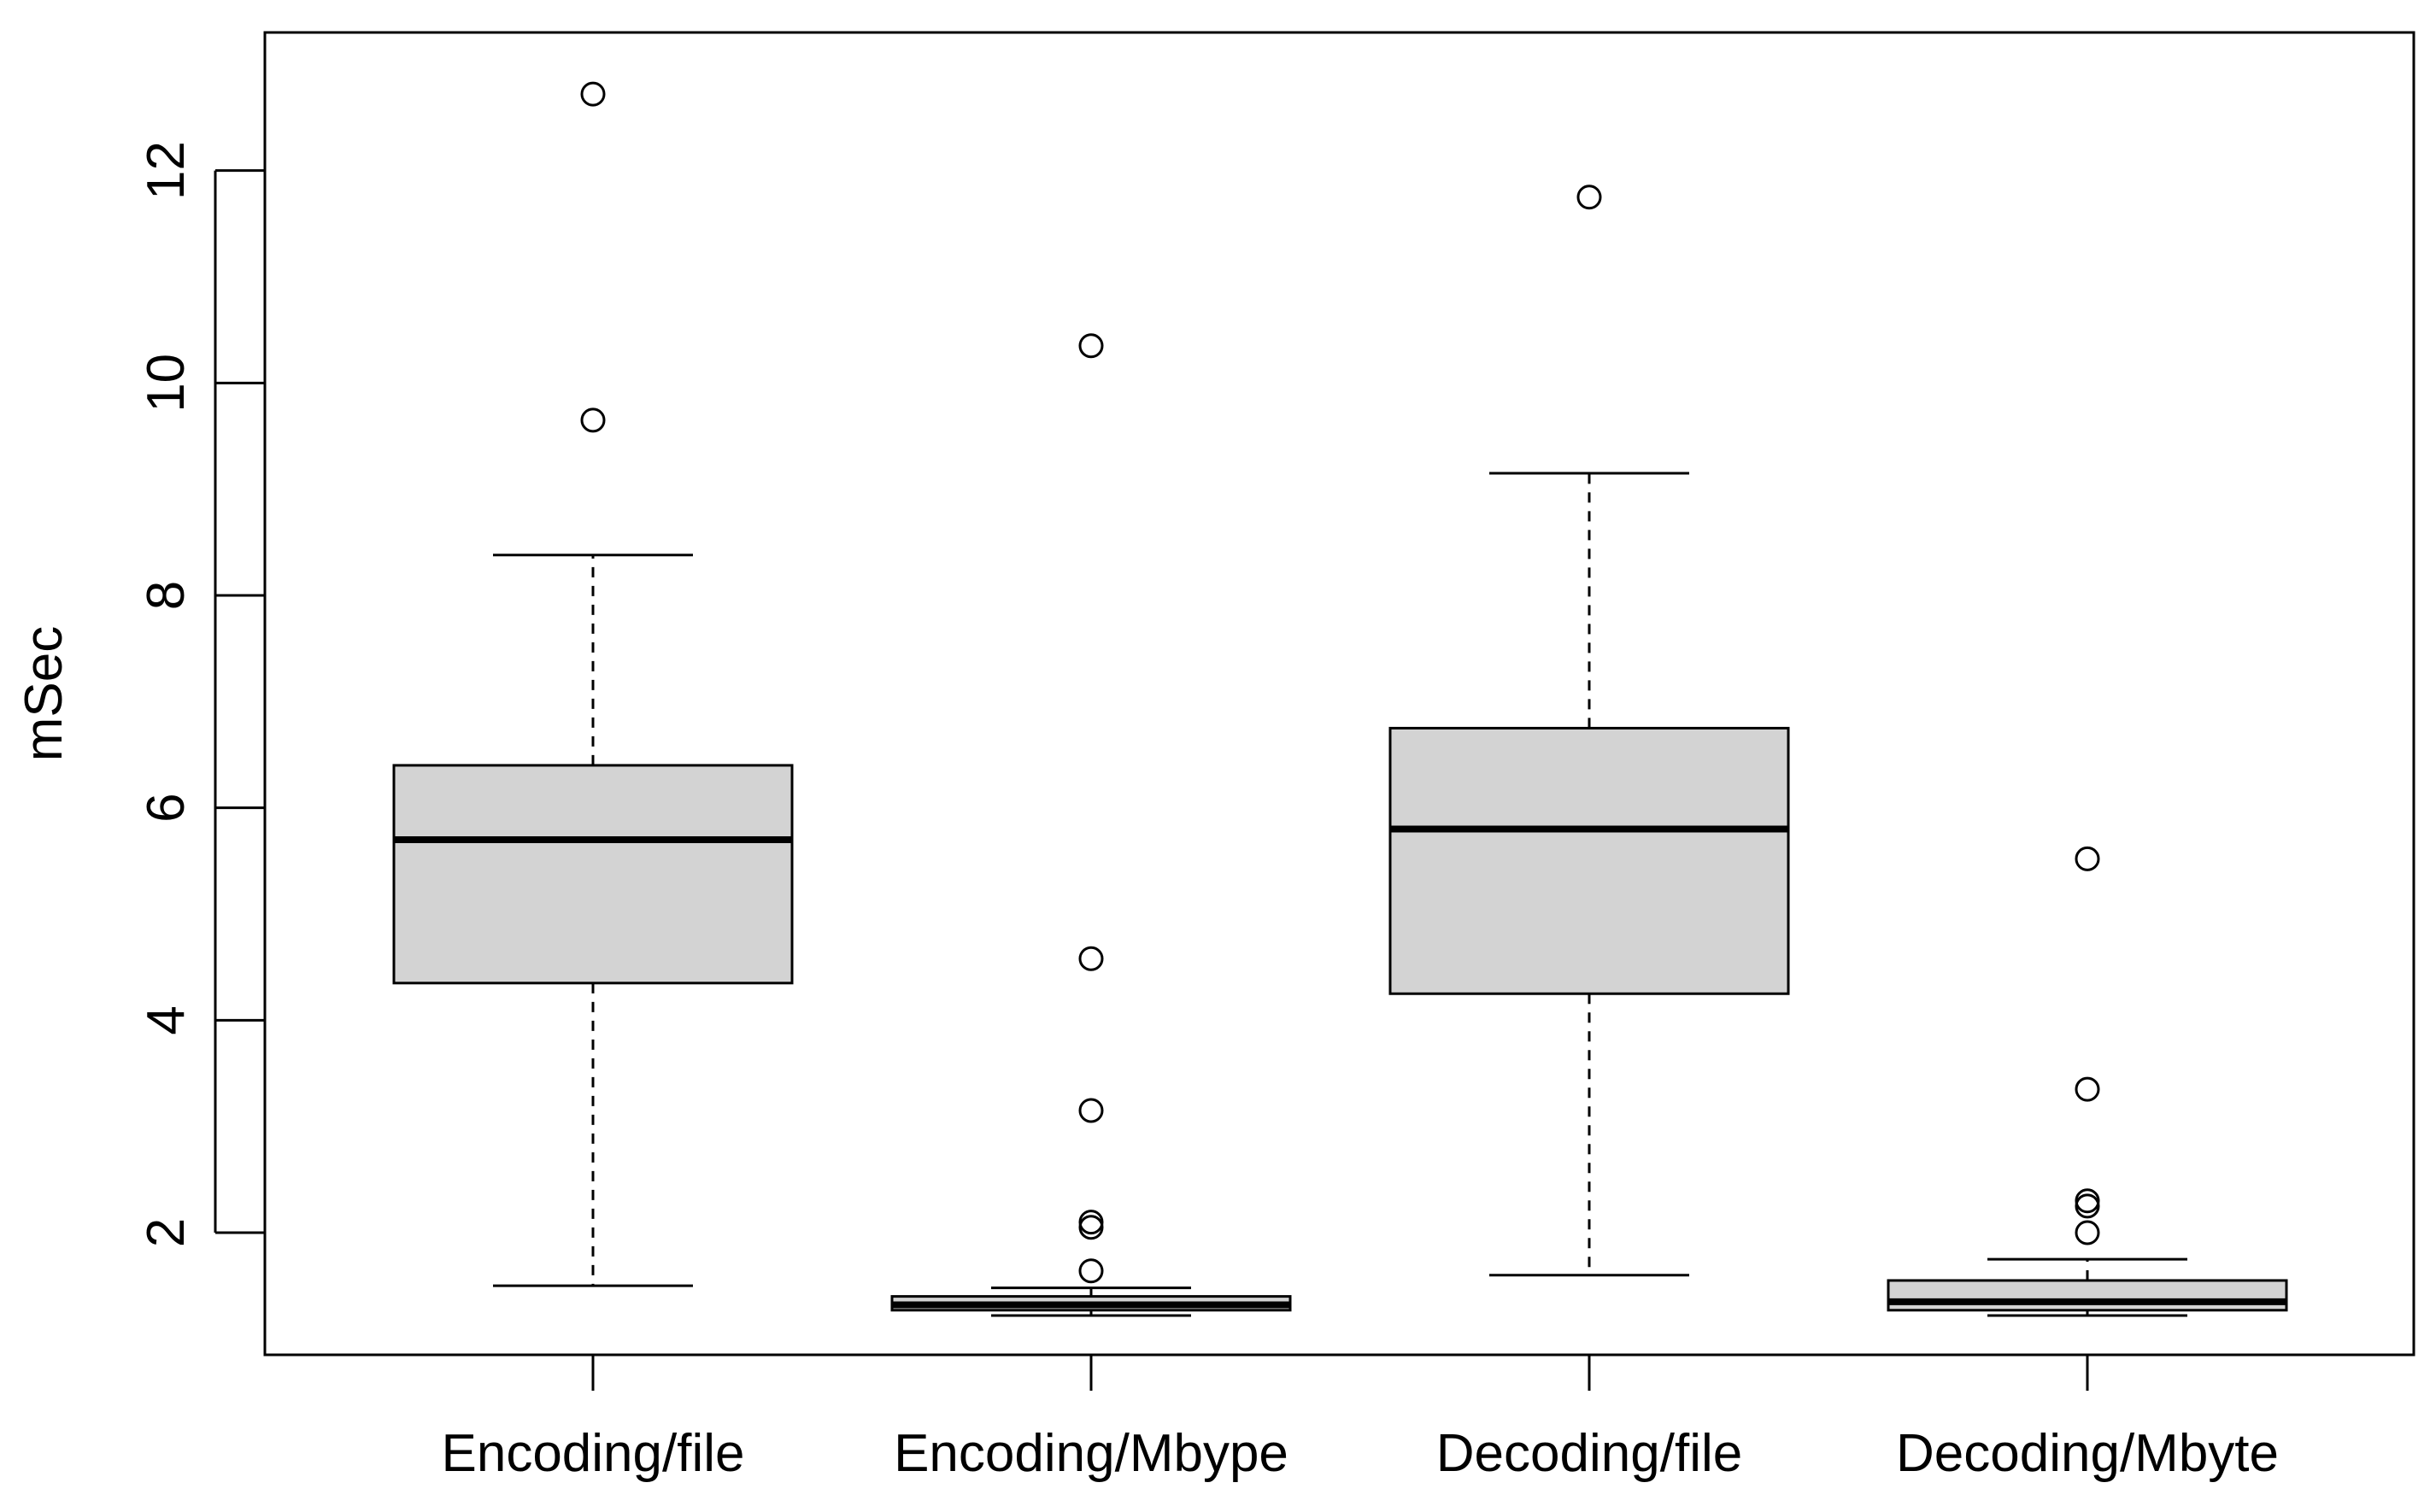  I want to click on y-tick-label-4: 4, so click(166, 1019).